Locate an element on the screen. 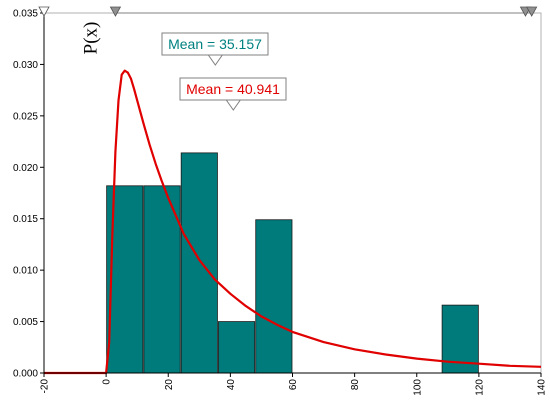 Image resolution: width=550 pixels, height=407 pixels. y-tick-label: 0.005 is located at coordinates (25, 322).